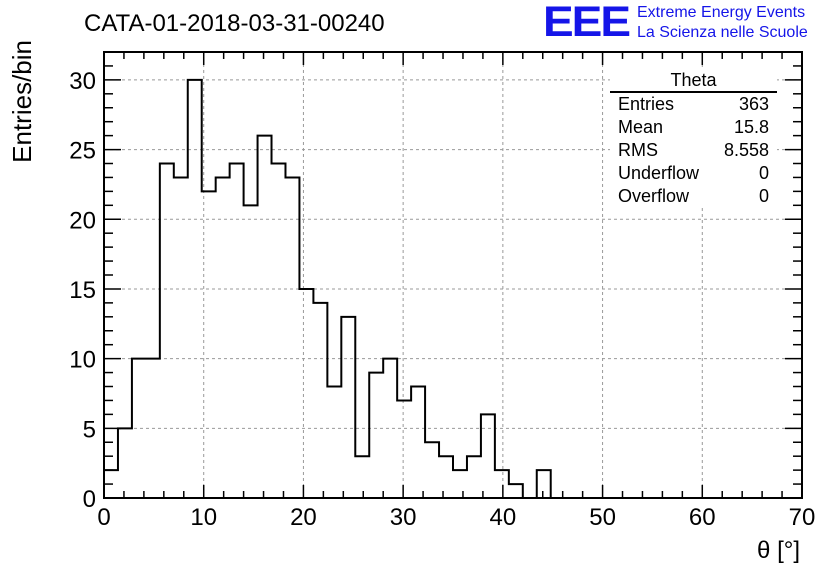 The height and width of the screenshot is (572, 836). What do you see at coordinates (82, 220) in the screenshot?
I see `y-tick-label: 20` at bounding box center [82, 220].